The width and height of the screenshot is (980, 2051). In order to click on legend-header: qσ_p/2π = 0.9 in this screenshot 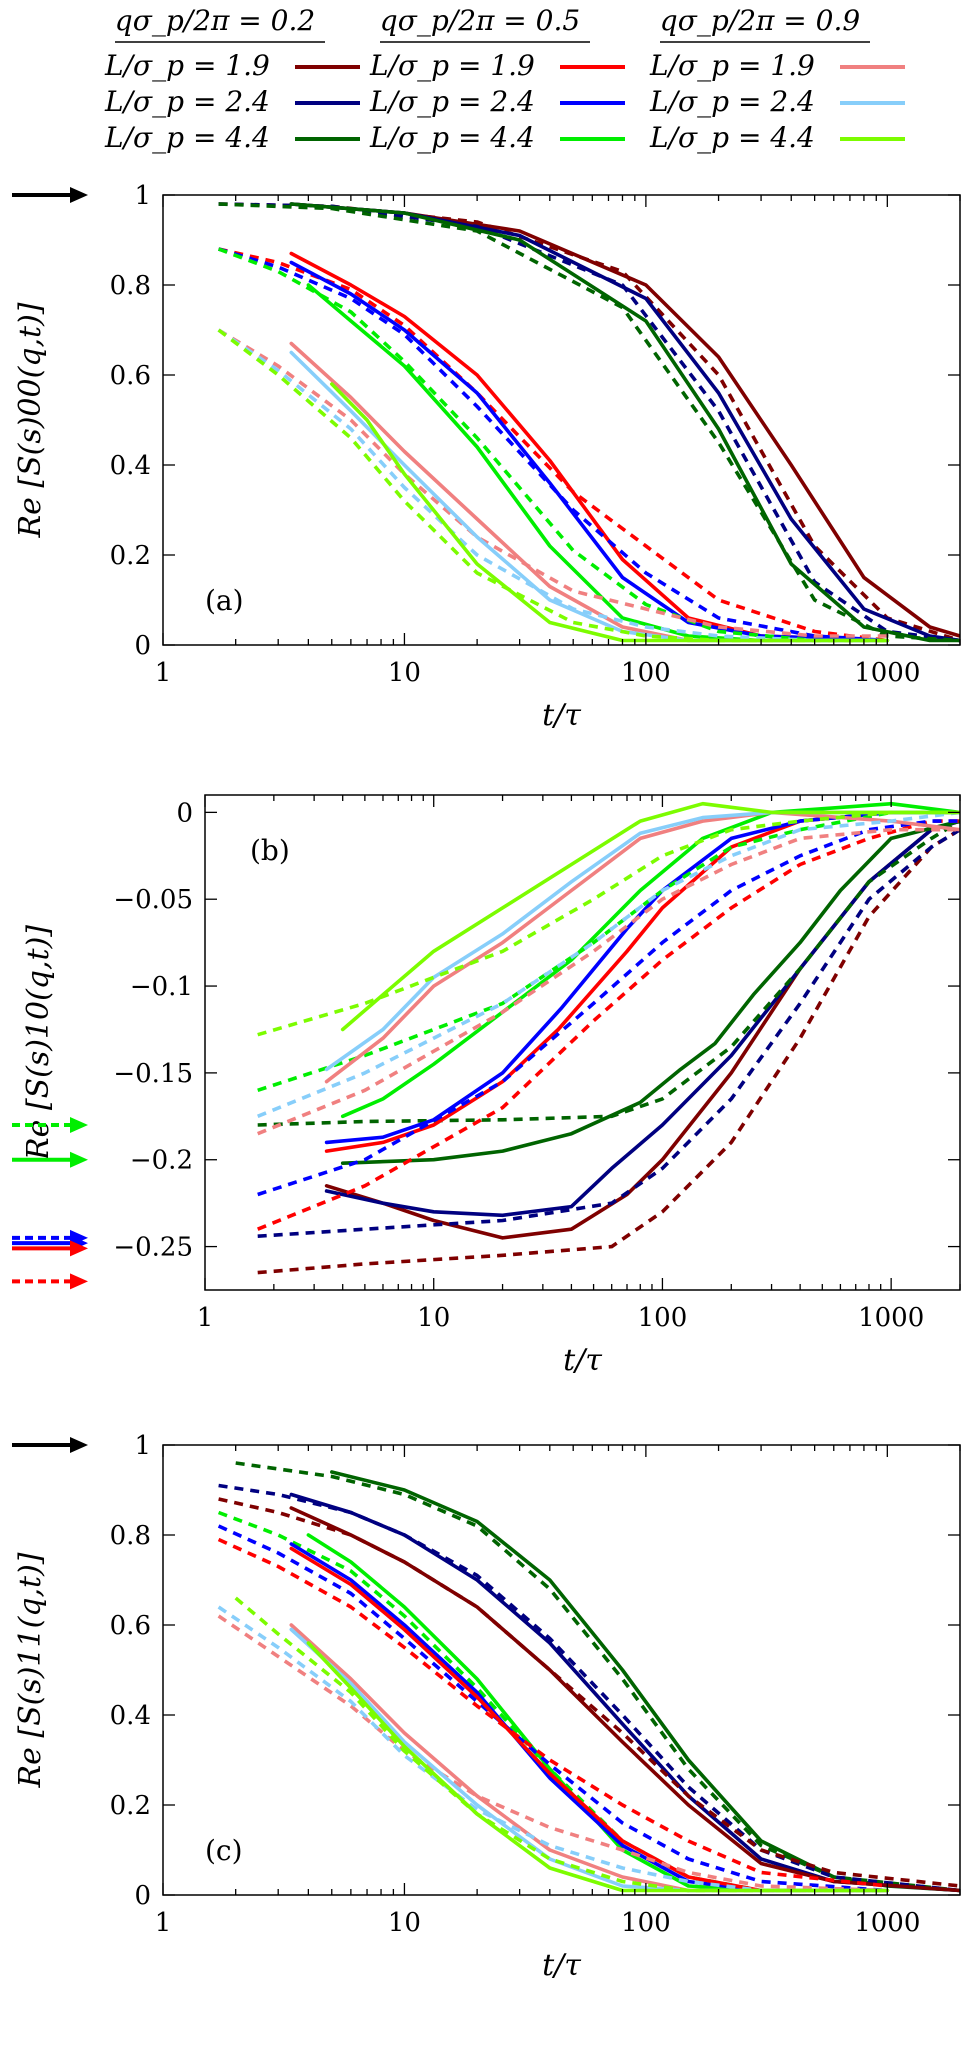, I will do `click(760, 20)`.